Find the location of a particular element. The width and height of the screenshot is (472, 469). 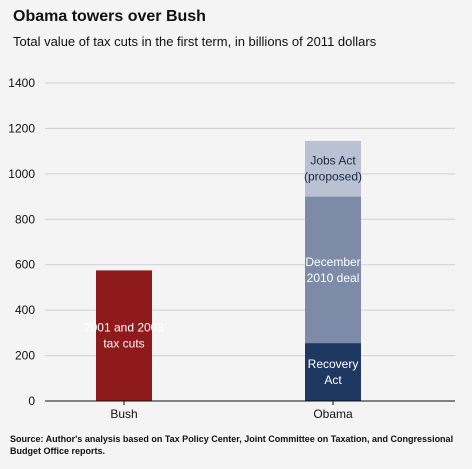

chart-title: Obama towers over Bush is located at coordinates (109, 16).